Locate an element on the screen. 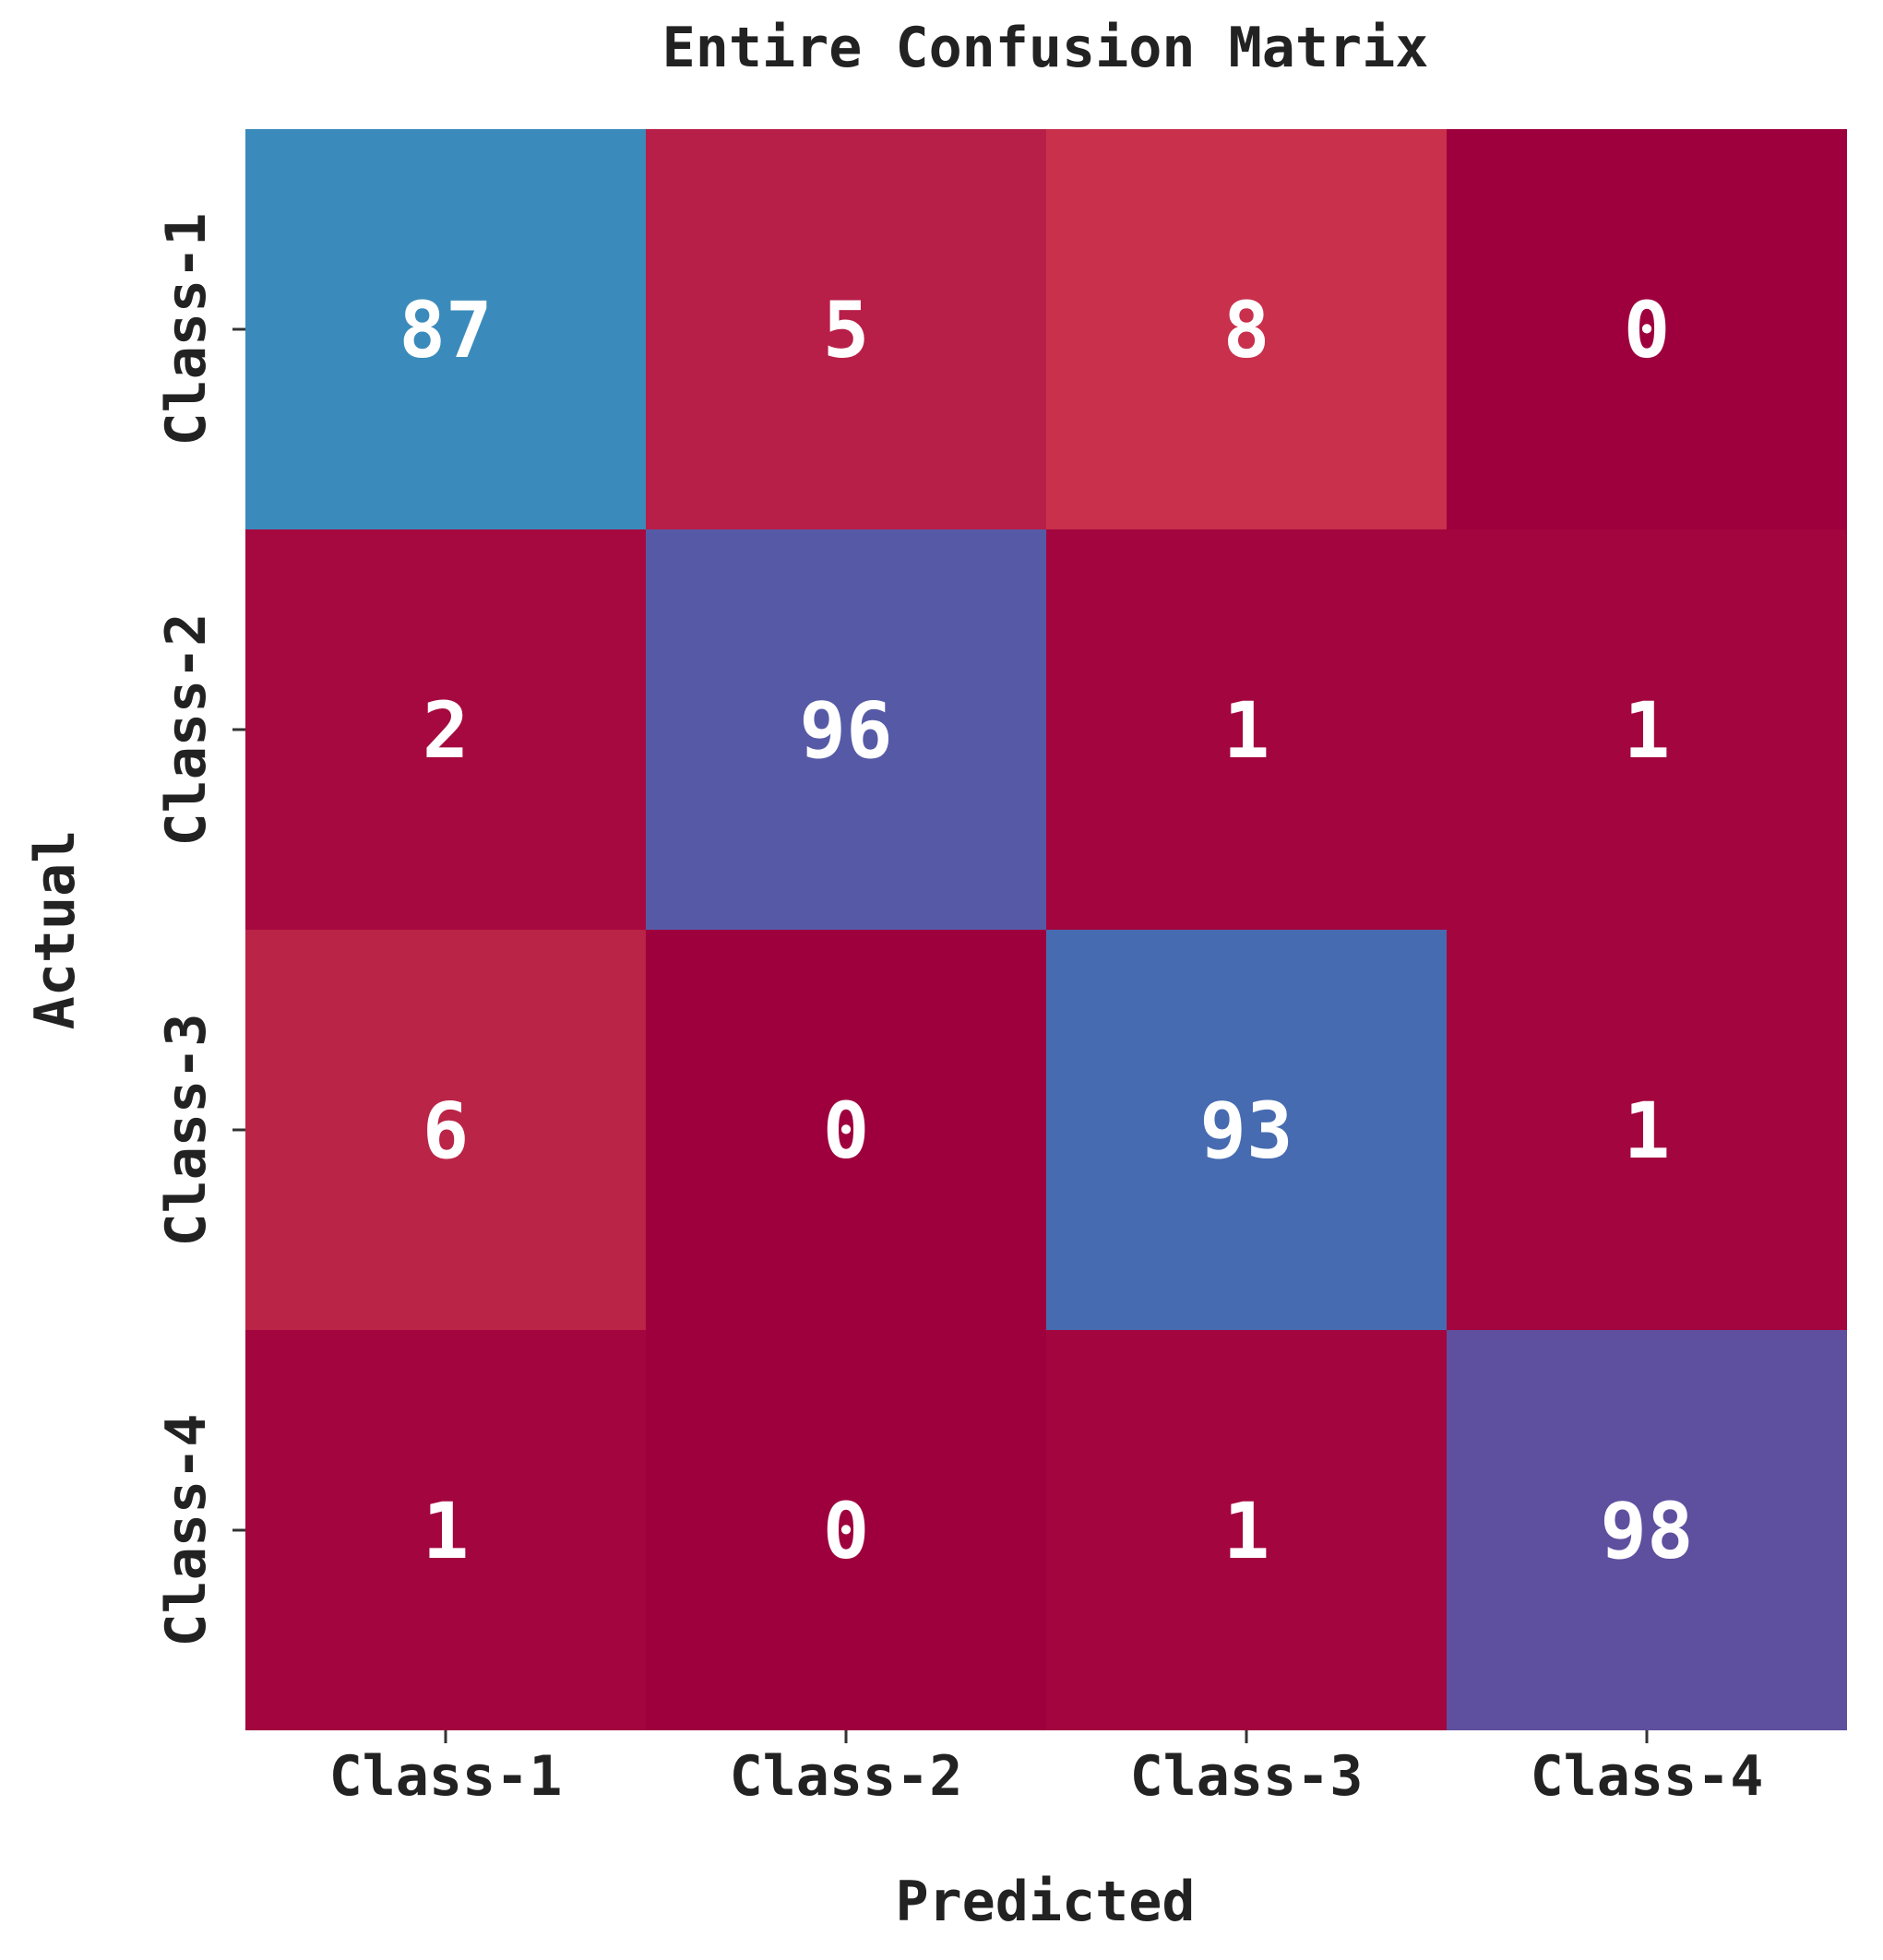  heatmap-cell-r4-c3 is located at coordinates (1246, 1530).